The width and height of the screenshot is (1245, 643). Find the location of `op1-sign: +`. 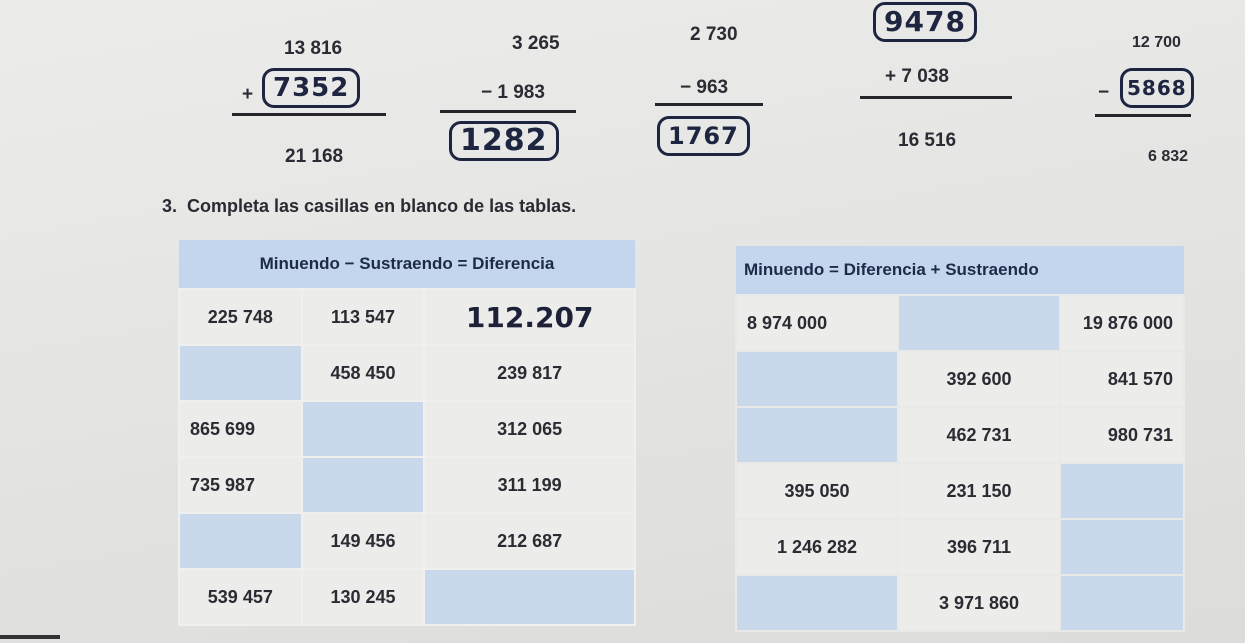

op1-sign: + is located at coordinates (248, 94).